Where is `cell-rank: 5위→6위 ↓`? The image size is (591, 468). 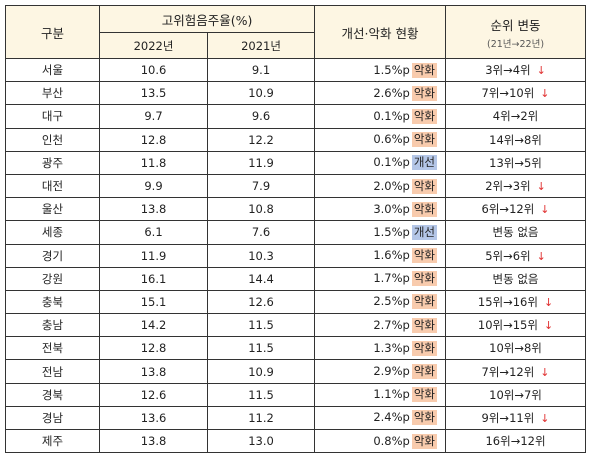
cell-rank: 5위→6위 ↓ is located at coordinates (516, 255).